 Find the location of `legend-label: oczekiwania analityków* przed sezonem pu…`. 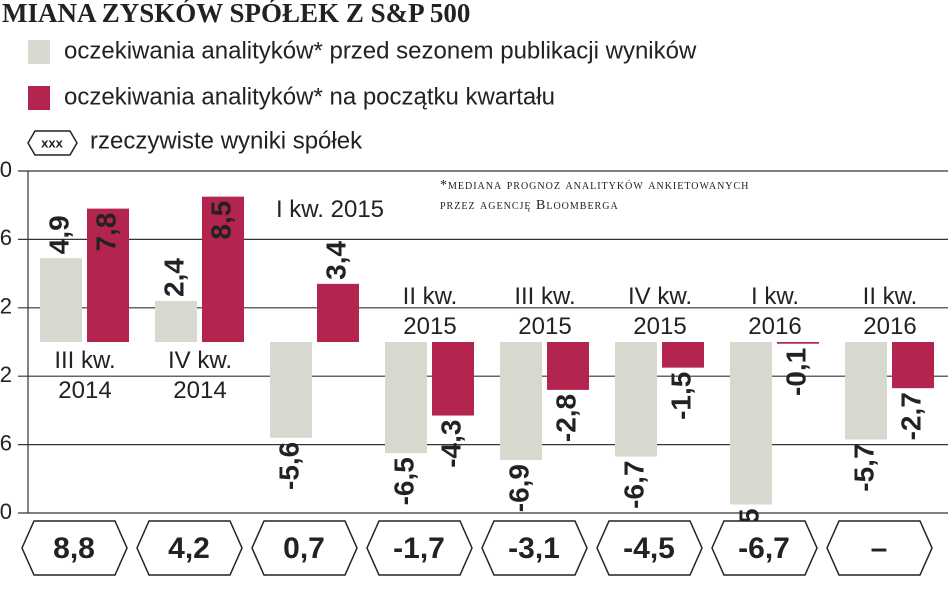

legend-label: oczekiwania analityków* przed sezonem pu… is located at coordinates (380, 50).